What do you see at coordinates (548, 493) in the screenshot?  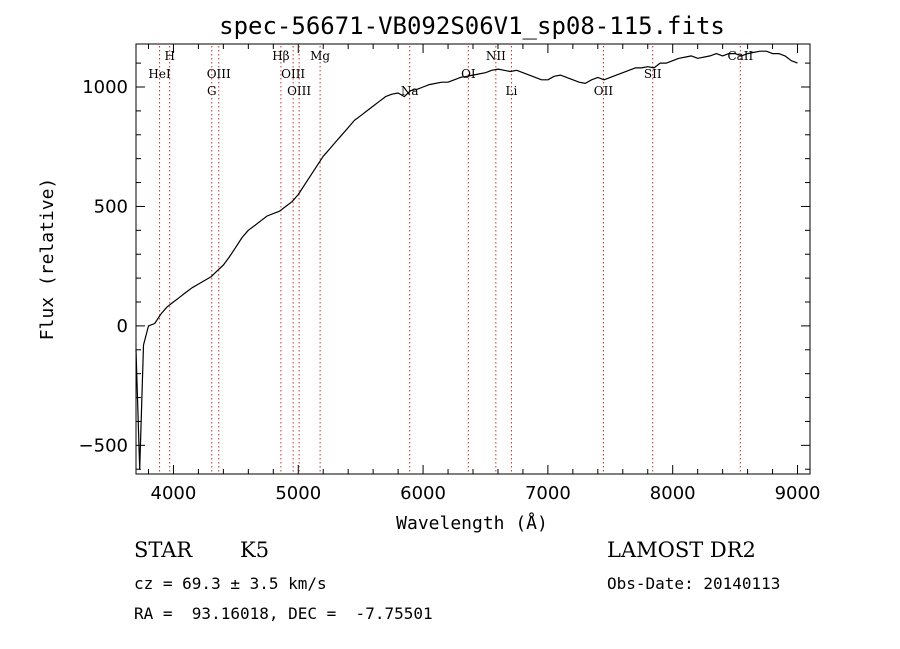 I see `x-tick-label: 7000` at bounding box center [548, 493].